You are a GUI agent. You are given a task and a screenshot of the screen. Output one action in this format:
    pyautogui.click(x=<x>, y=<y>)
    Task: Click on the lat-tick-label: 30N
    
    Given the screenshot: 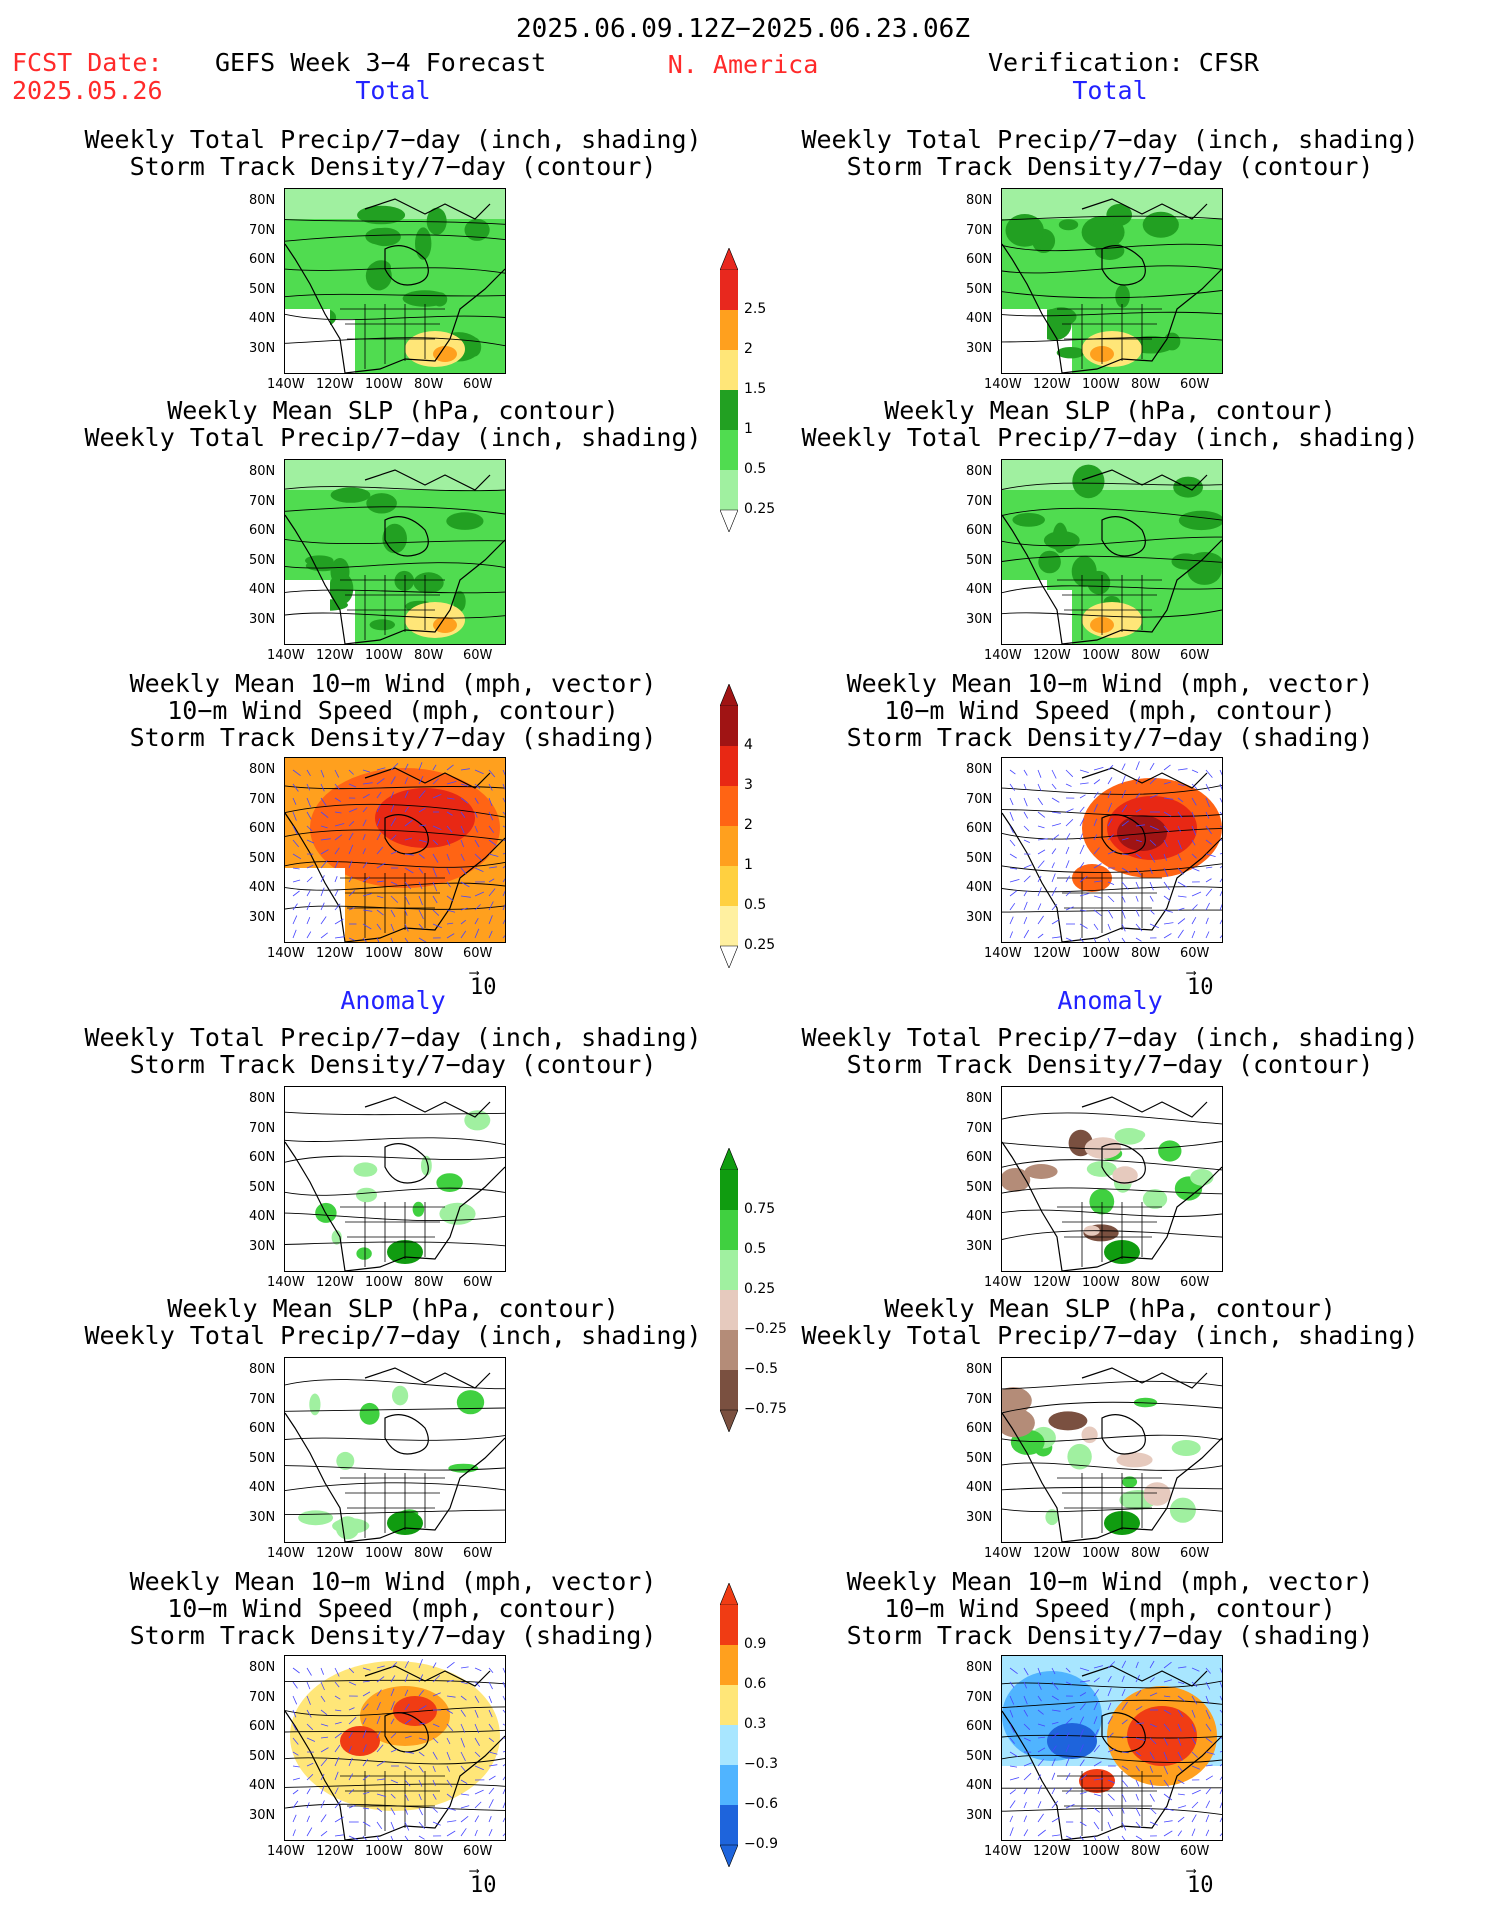 What is the action you would take?
    pyautogui.click(x=262, y=1517)
    